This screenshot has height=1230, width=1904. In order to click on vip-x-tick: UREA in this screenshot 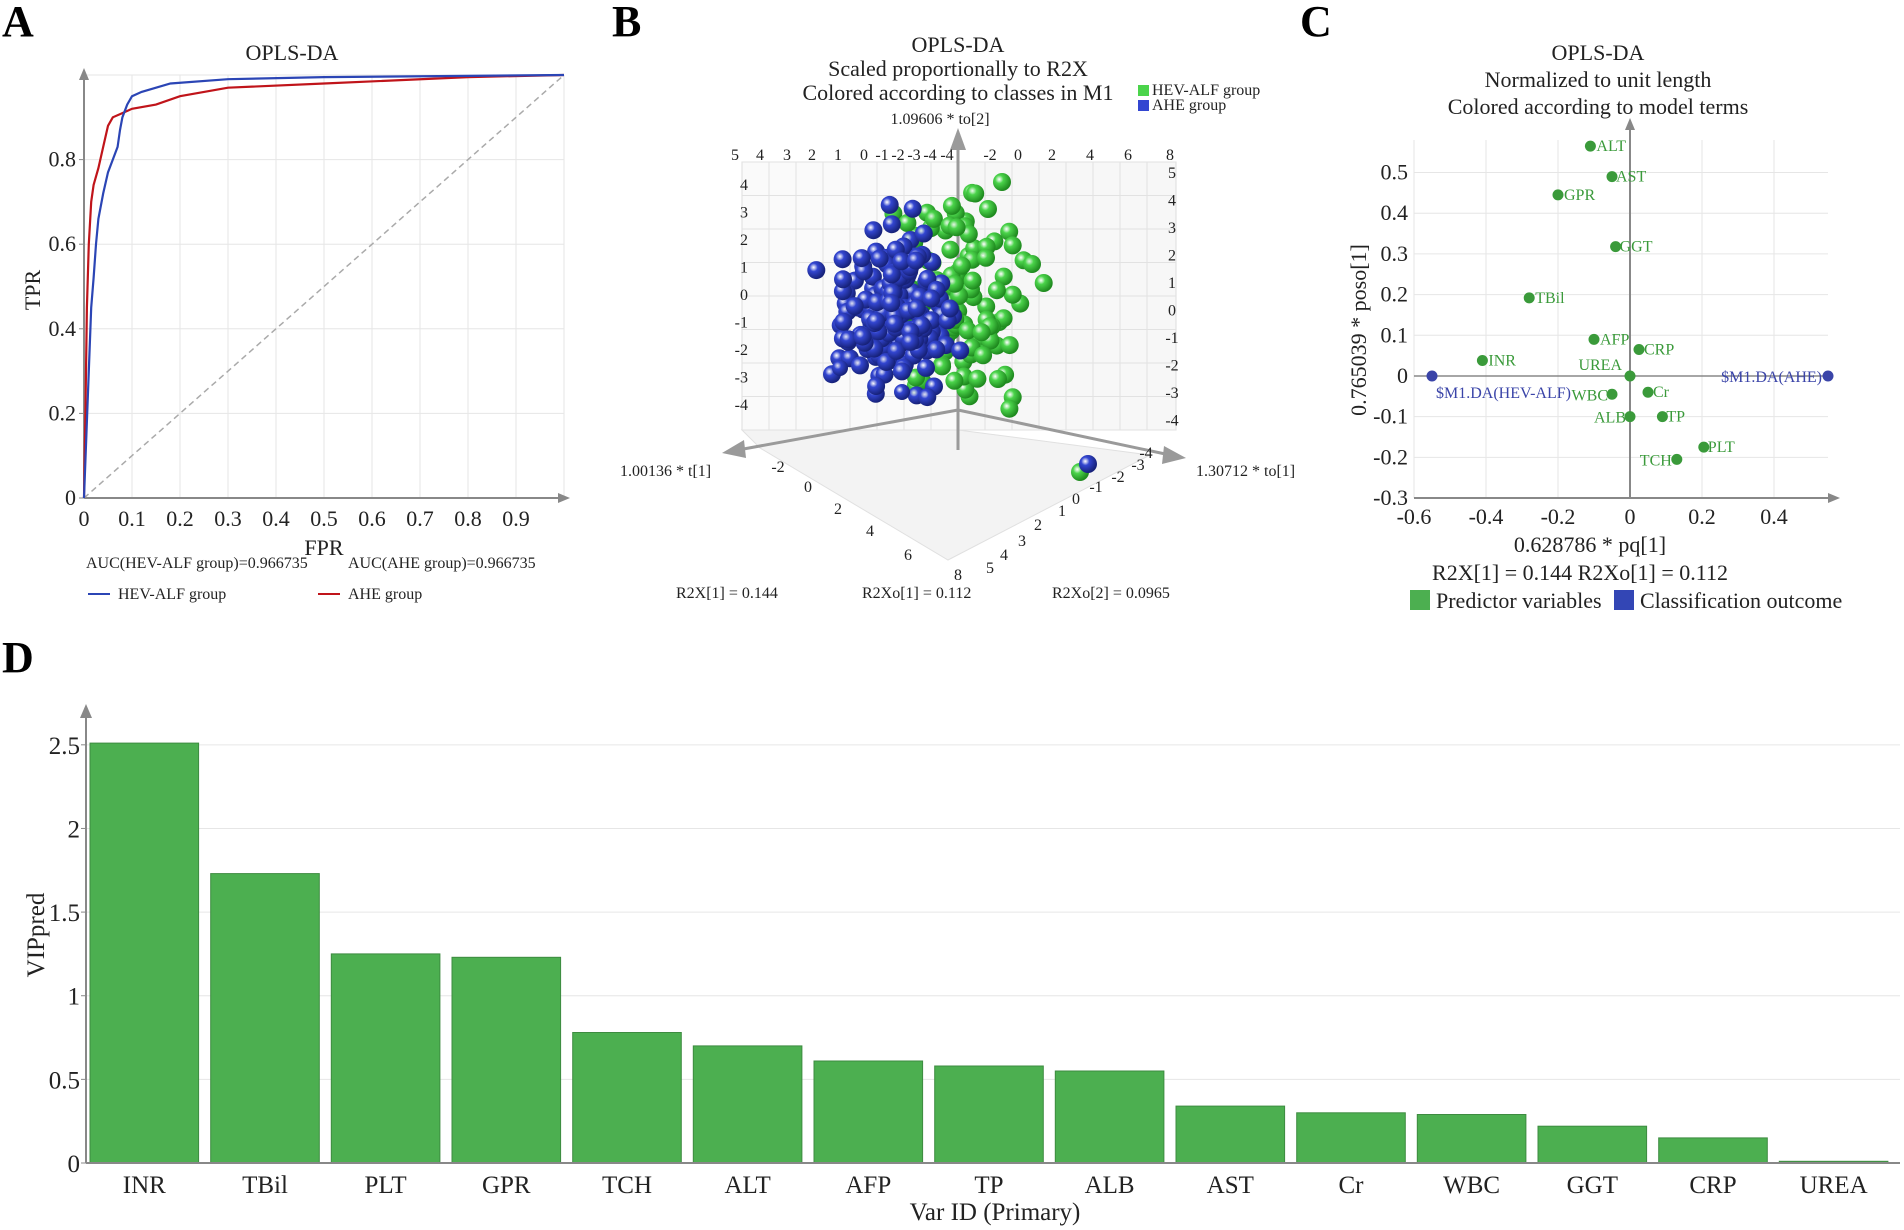, I will do `click(1834, 1185)`.